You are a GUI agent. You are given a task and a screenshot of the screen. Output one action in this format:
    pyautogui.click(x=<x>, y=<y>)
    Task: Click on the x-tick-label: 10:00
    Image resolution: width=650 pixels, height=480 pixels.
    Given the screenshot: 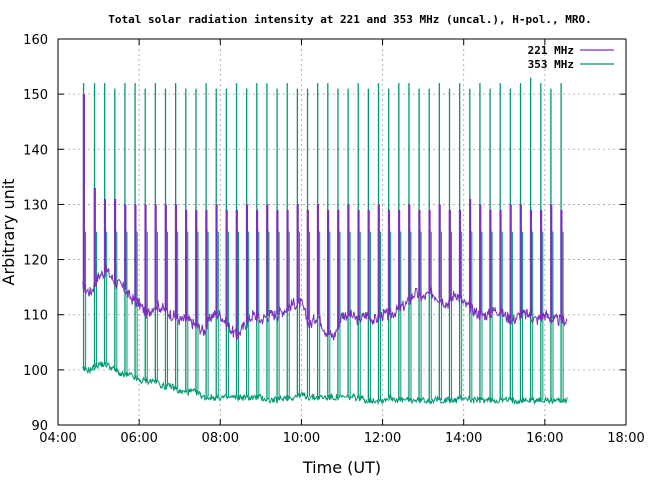 What is the action you would take?
    pyautogui.click(x=301, y=438)
    